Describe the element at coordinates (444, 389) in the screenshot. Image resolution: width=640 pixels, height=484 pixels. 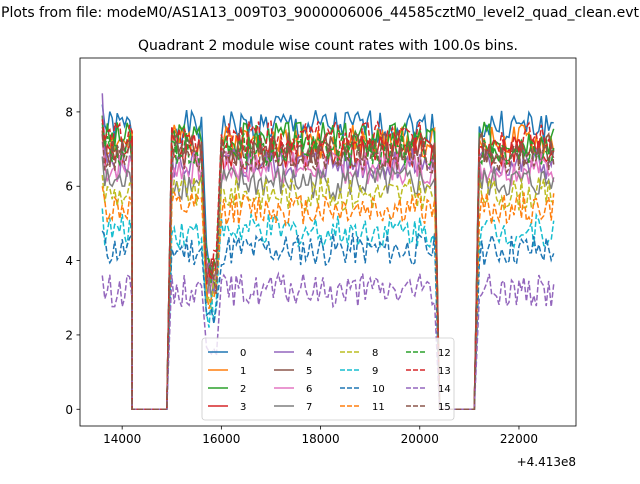
I see `legend-label-14: 14` at that location.